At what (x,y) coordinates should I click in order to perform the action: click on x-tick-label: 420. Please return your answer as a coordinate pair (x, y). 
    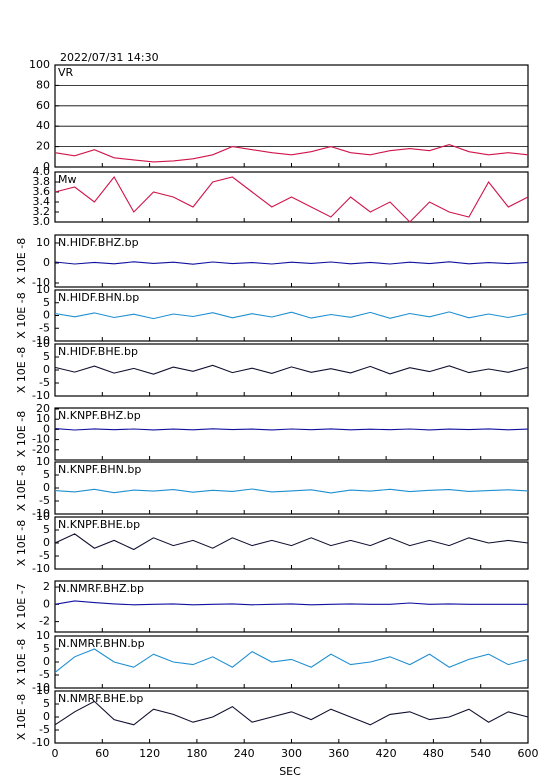
    Looking at the image, I should click on (386, 753).